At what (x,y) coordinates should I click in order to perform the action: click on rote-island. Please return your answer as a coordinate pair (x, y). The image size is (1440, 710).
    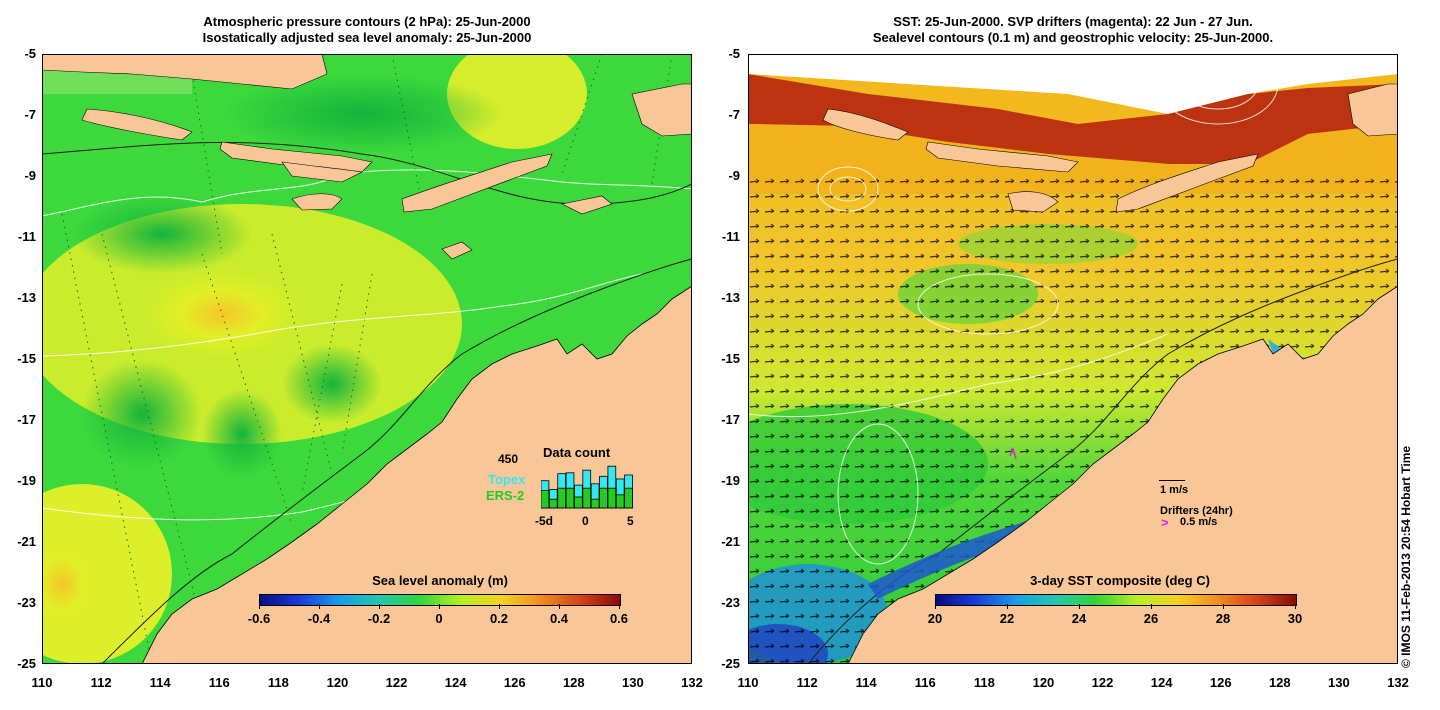
    Looking at the image, I should click on (457, 250).